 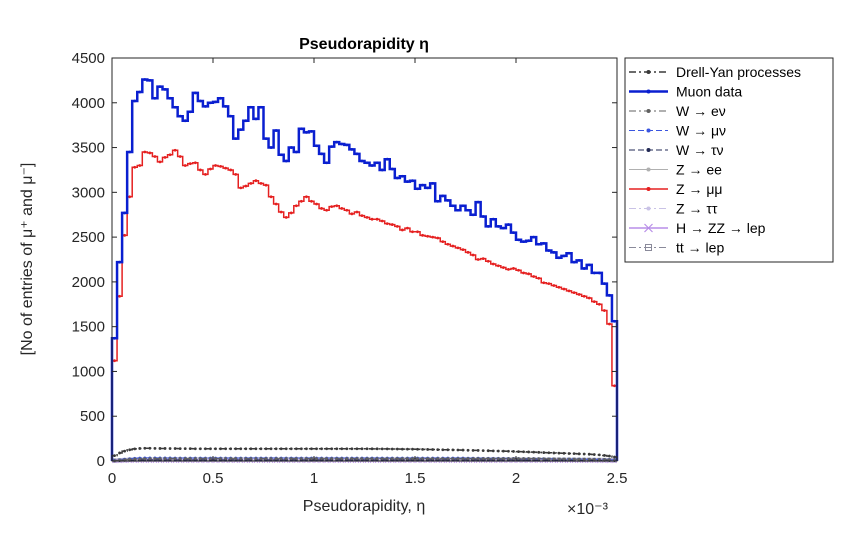 What do you see at coordinates (685, 92) in the screenshot?
I see `legend-item: Muon data` at bounding box center [685, 92].